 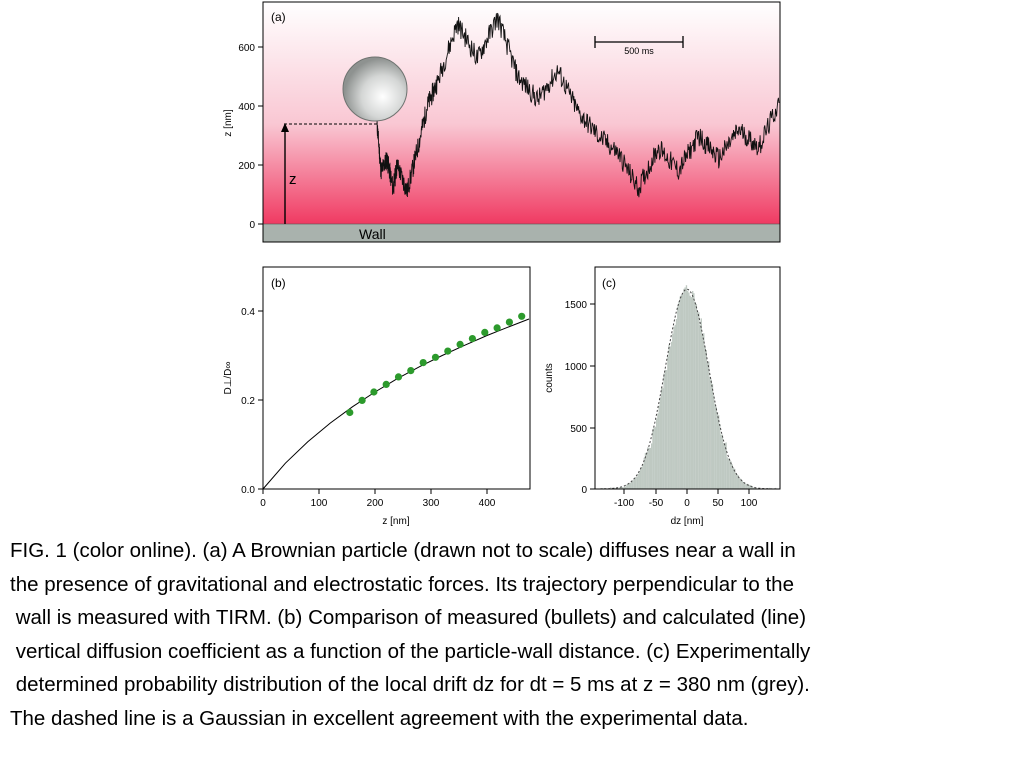 What do you see at coordinates (373, 402) in the screenshot?
I see `panel-b-ticks` at bounding box center [373, 402].